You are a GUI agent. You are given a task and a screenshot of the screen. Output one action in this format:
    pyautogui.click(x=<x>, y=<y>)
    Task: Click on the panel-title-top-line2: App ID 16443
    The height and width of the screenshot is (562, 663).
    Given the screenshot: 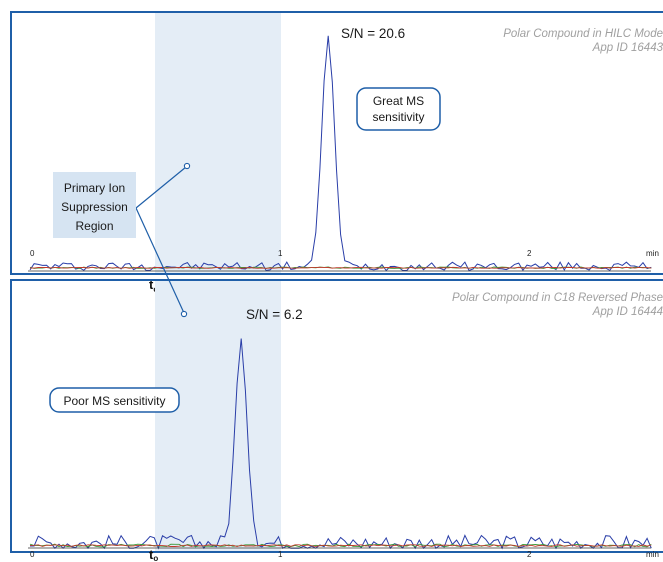 What is the action you would take?
    pyautogui.click(x=627, y=48)
    